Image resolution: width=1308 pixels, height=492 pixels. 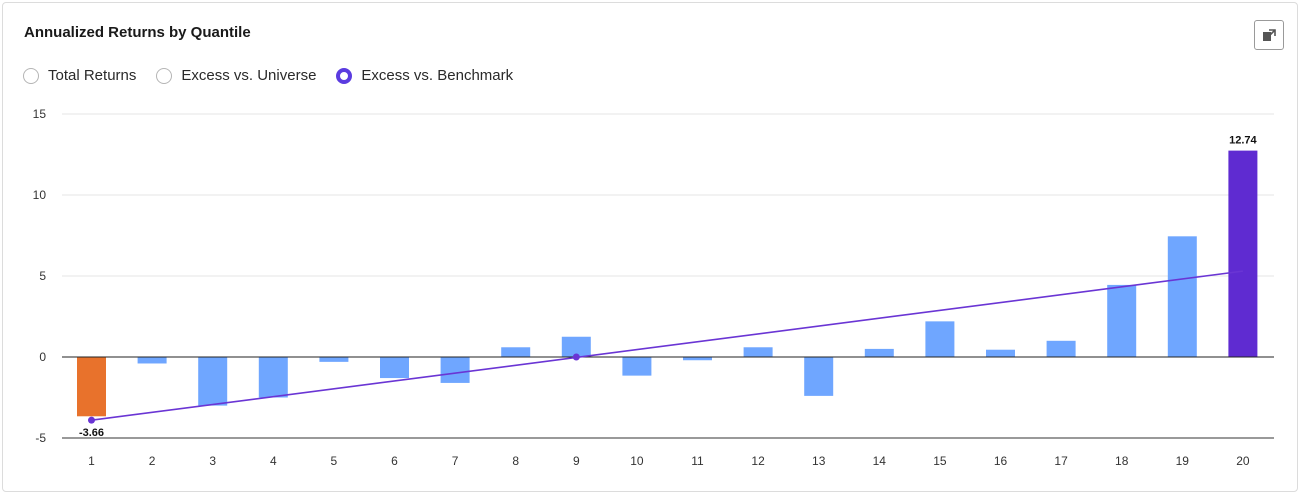 What do you see at coordinates (1272, 32) in the screenshot?
I see `export-icon-arrow-line` at bounding box center [1272, 32].